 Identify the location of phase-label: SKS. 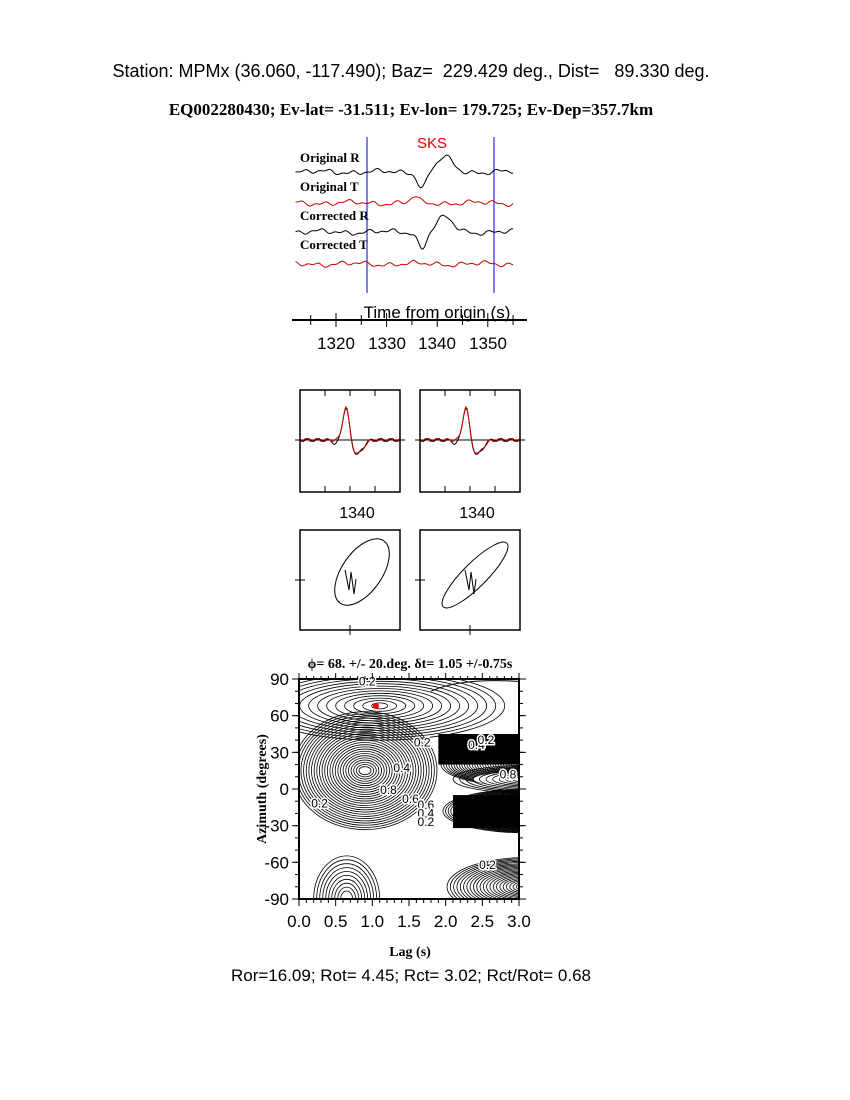
(432, 143).